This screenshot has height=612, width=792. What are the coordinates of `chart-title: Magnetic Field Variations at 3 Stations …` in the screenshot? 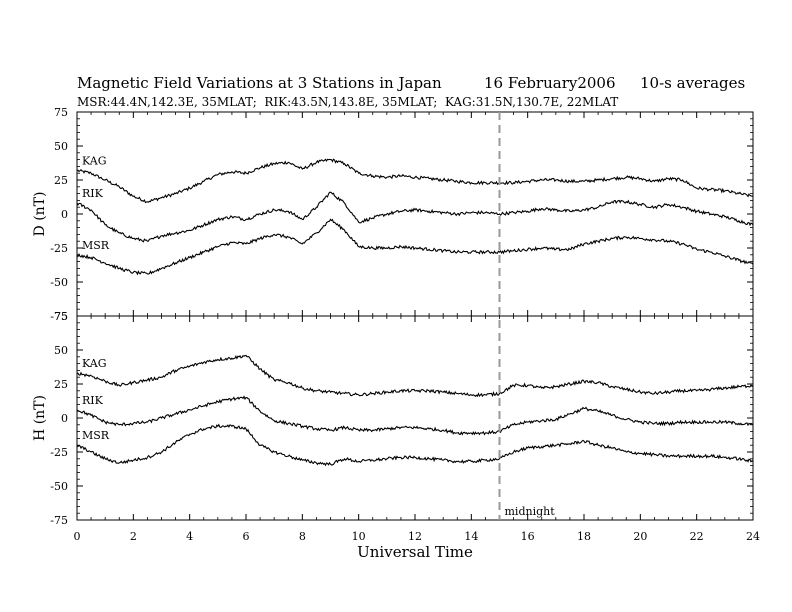 It's located at (259, 83).